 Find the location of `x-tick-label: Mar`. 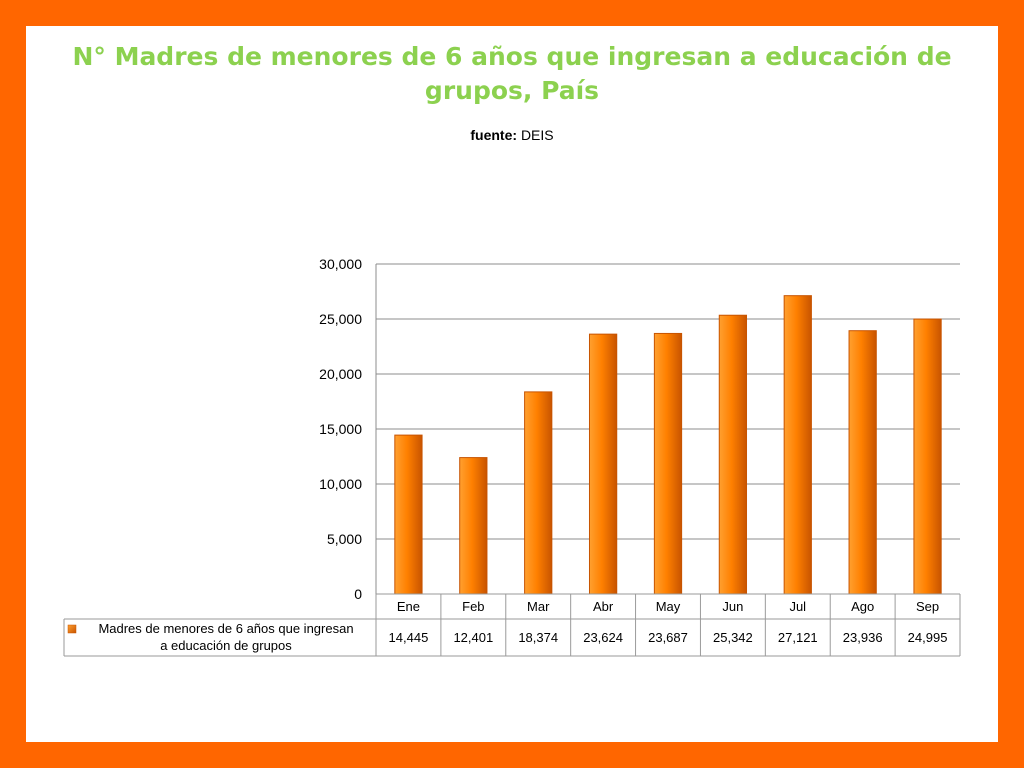

x-tick-label: Mar is located at coordinates (538, 606).